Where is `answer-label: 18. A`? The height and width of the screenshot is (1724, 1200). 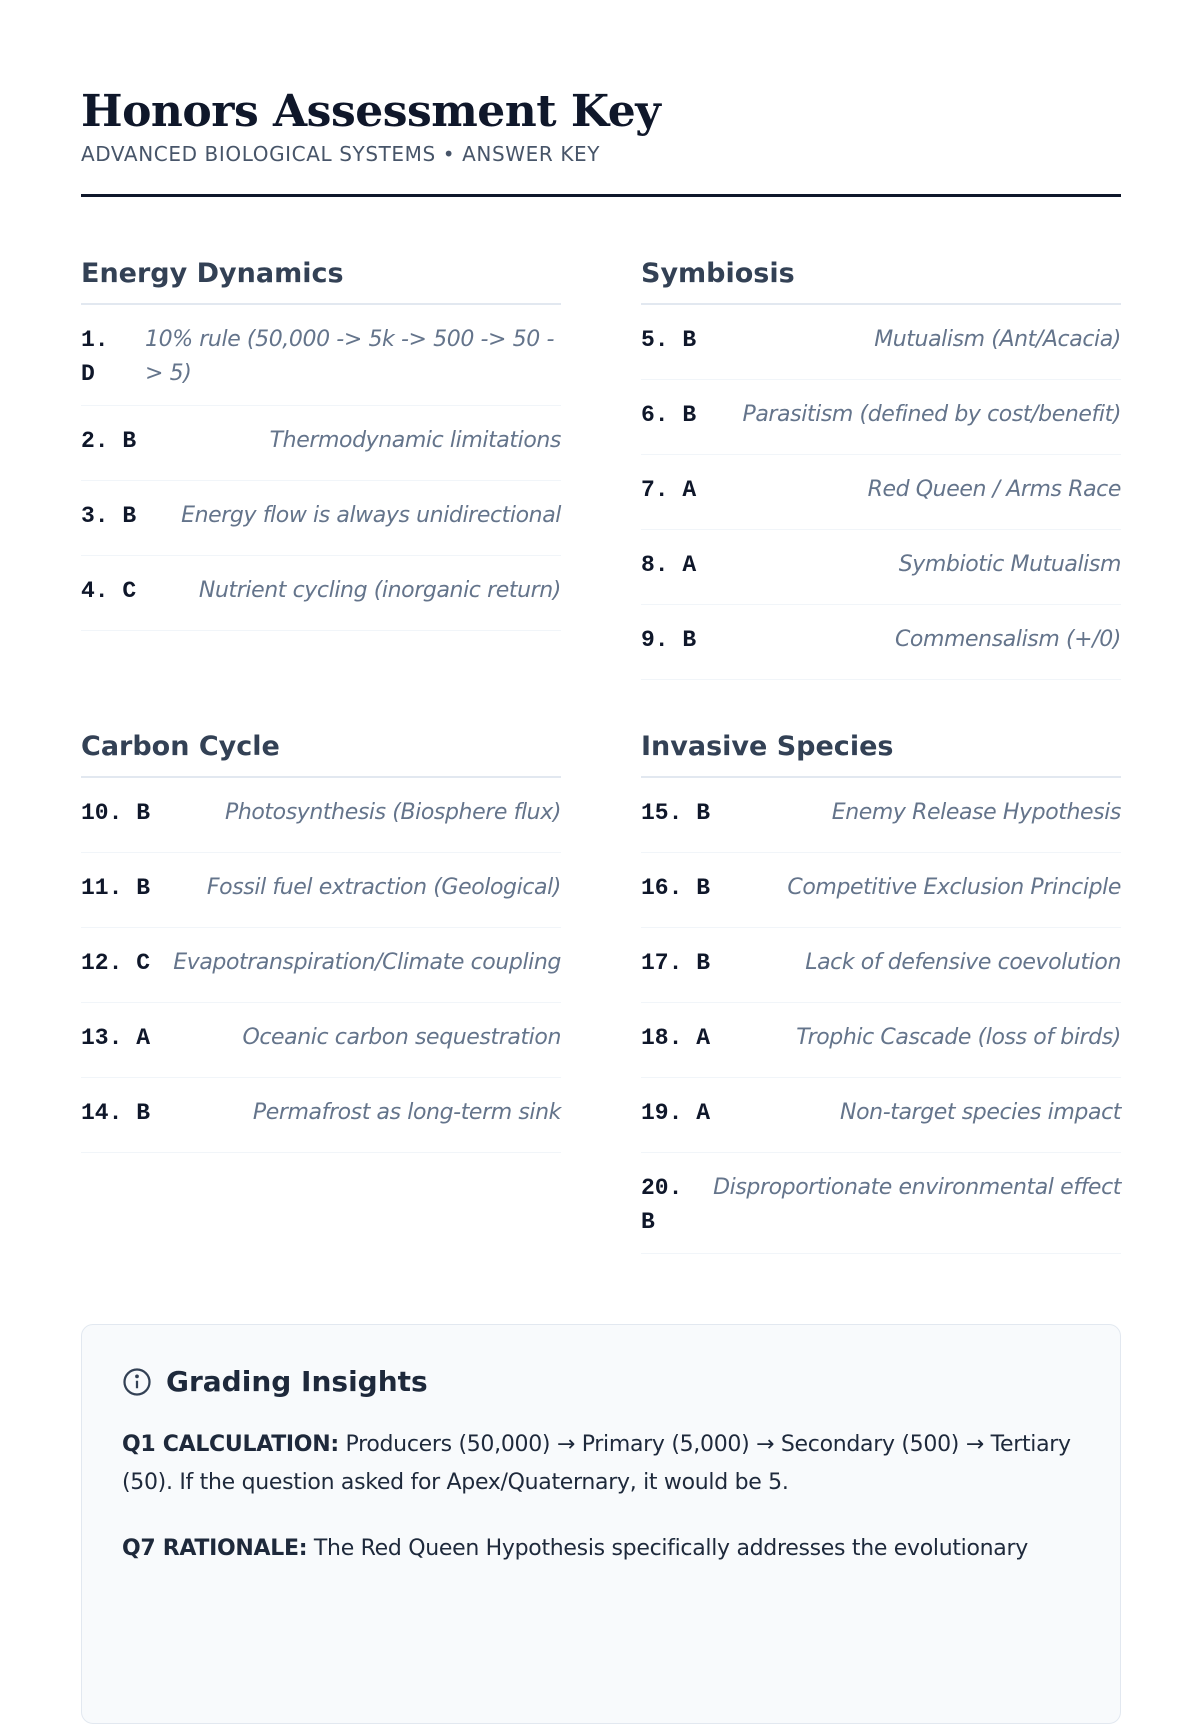 answer-label: 18. A is located at coordinates (676, 1038).